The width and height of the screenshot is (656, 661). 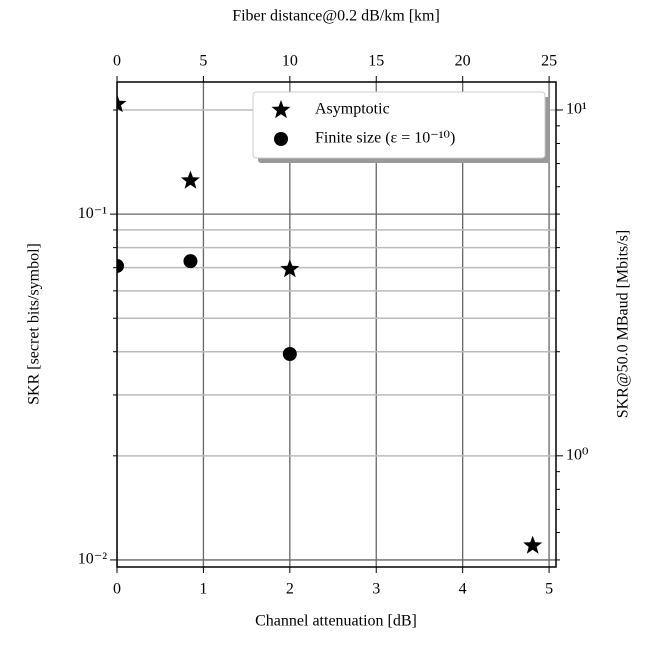 What do you see at coordinates (92, 213) in the screenshot?
I see `y-tick-label: 10⁻¹` at bounding box center [92, 213].